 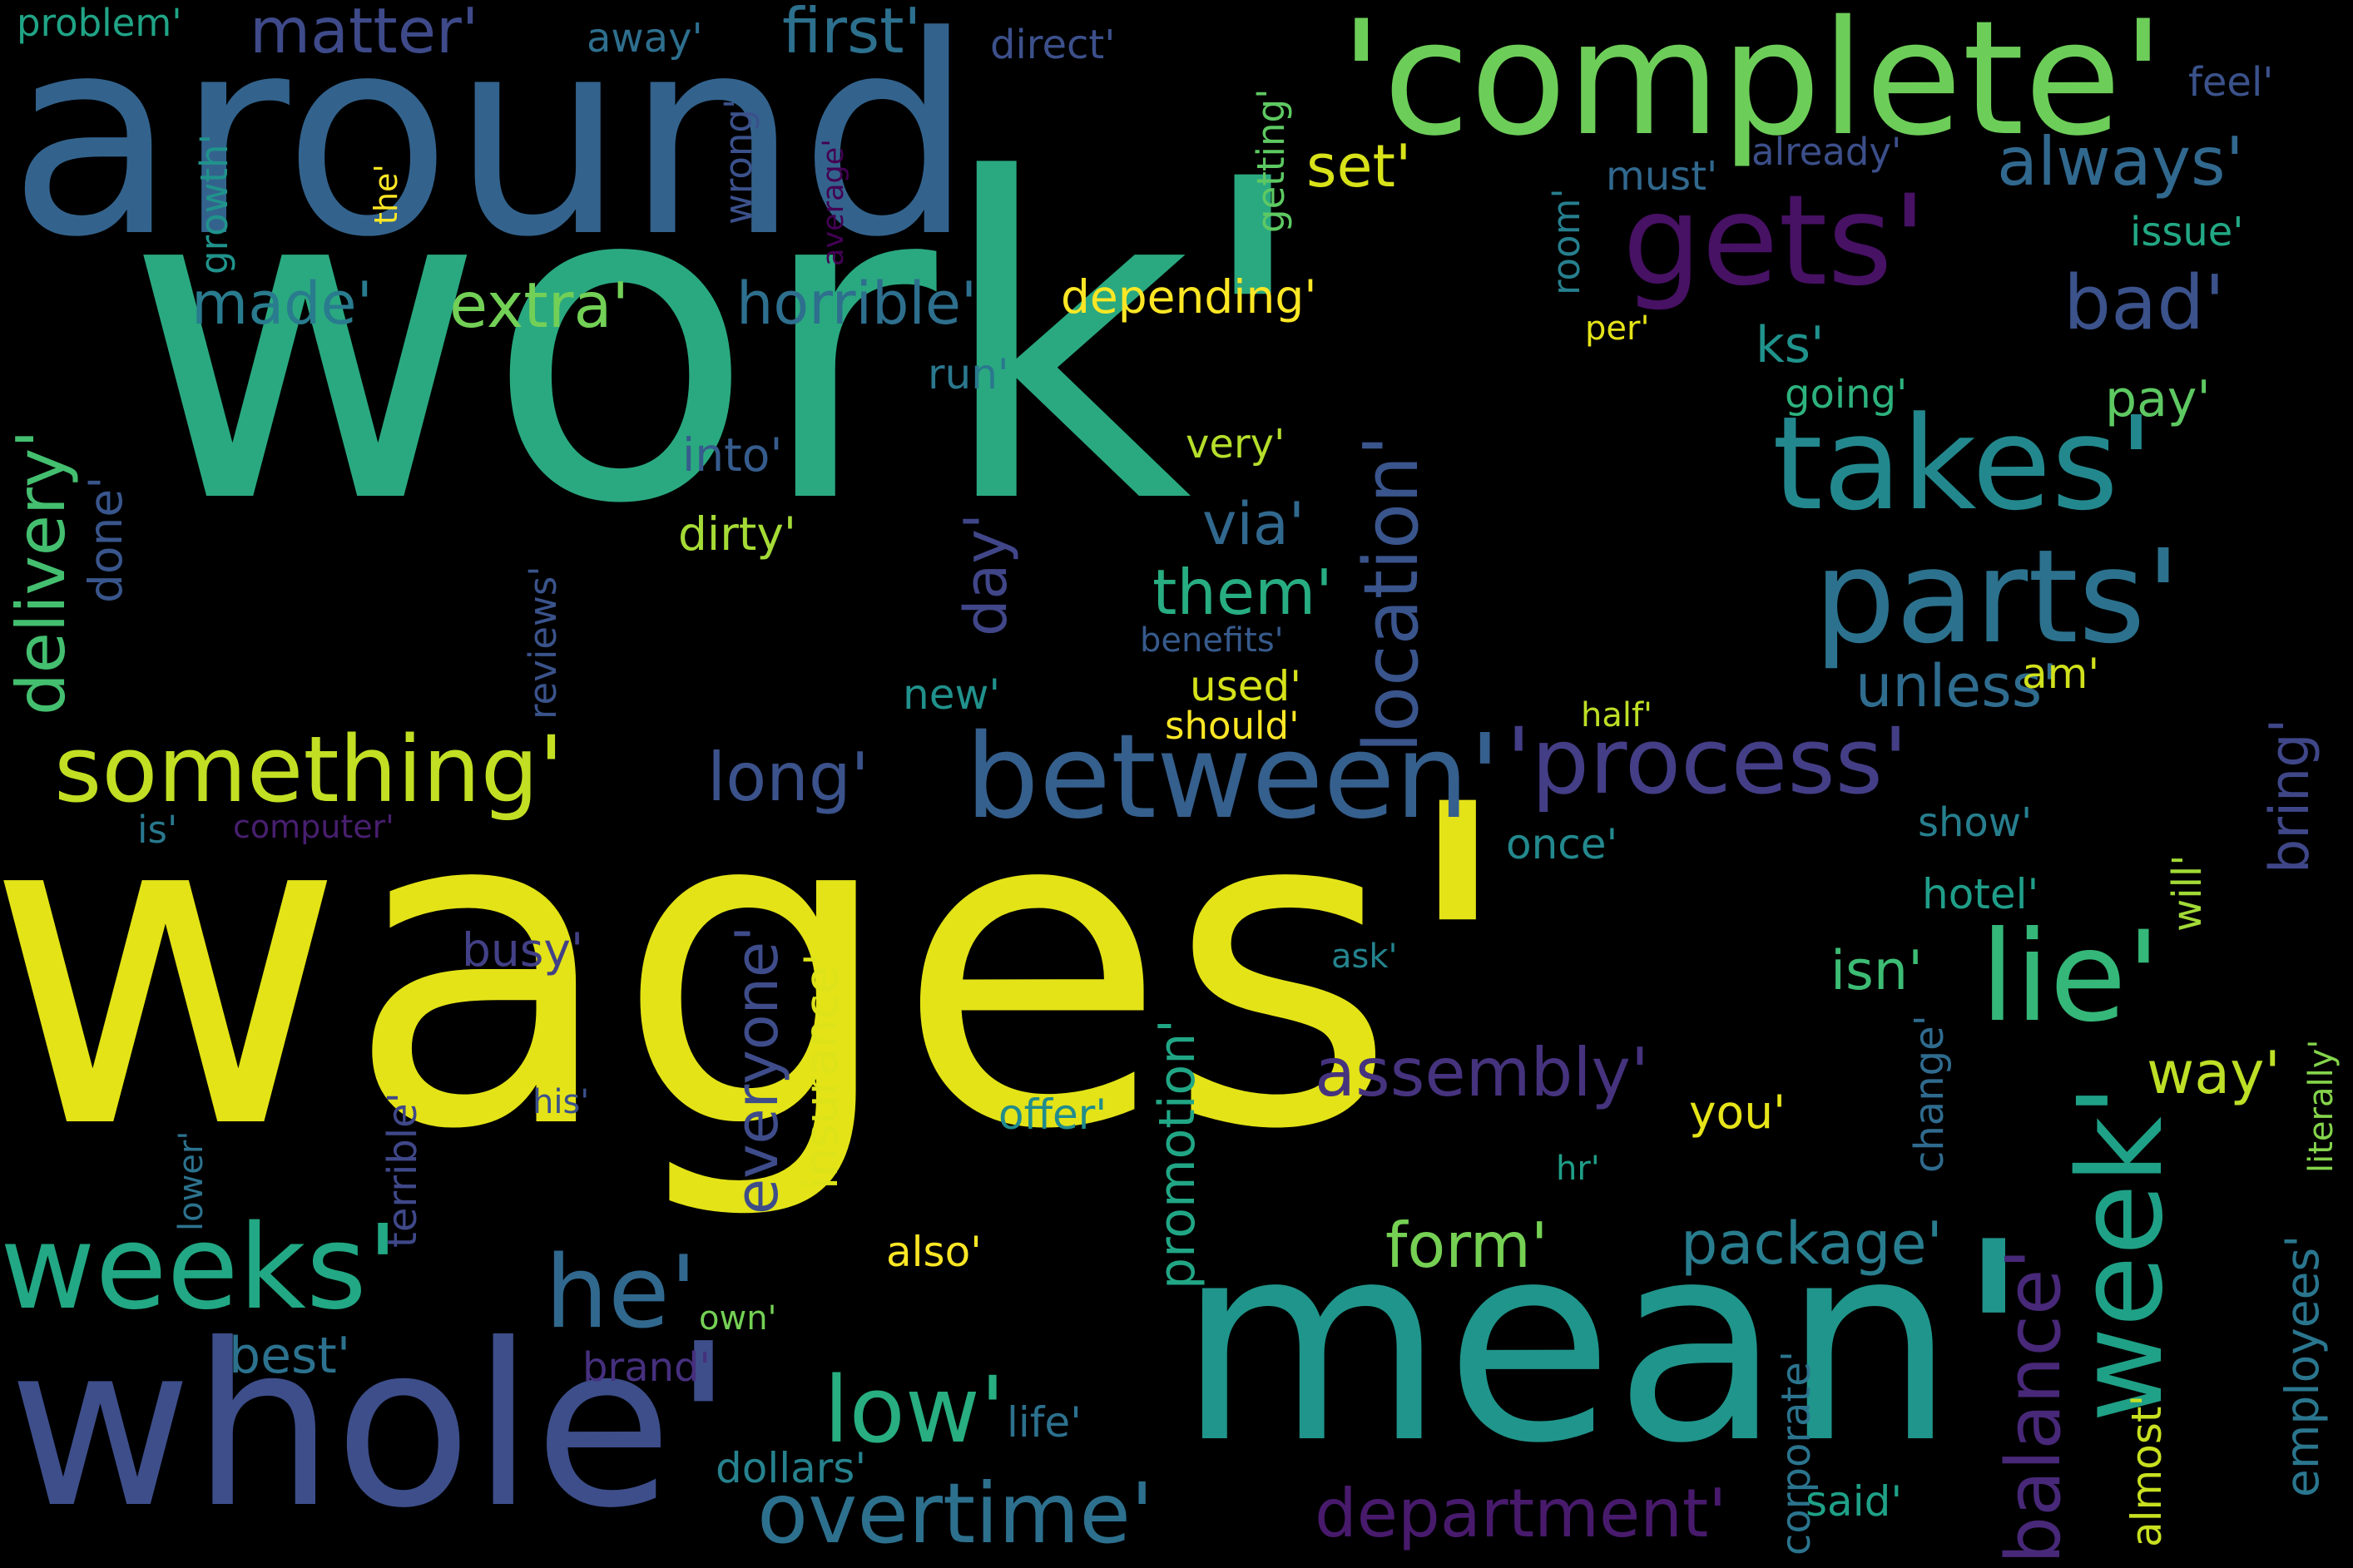 I want to click on word-you: you', so click(x=1737, y=1112).